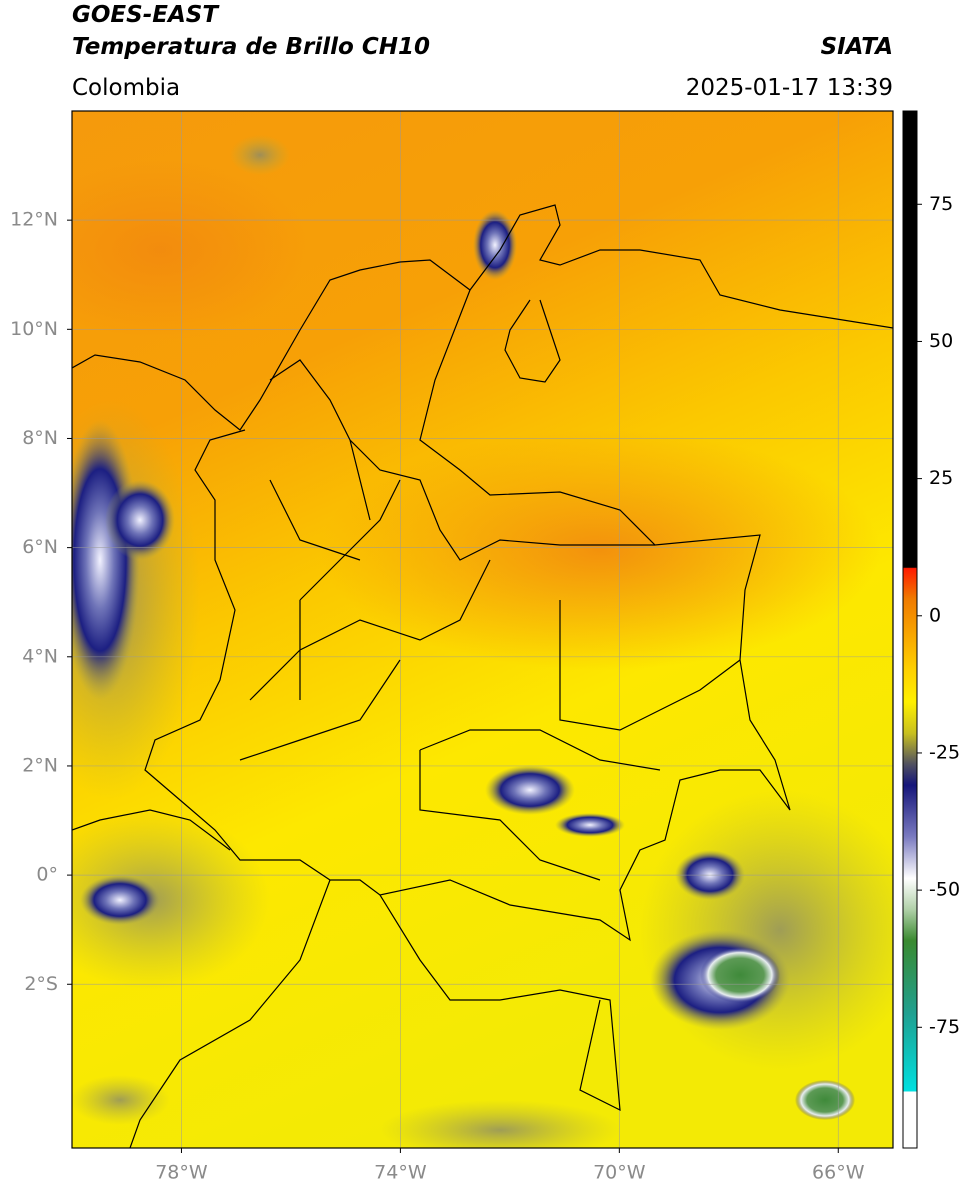 The height and width of the screenshot is (1190, 966). Describe the element at coordinates (789, 88) in the screenshot. I see `datetime-label: 2025-01-17 13:39` at that location.